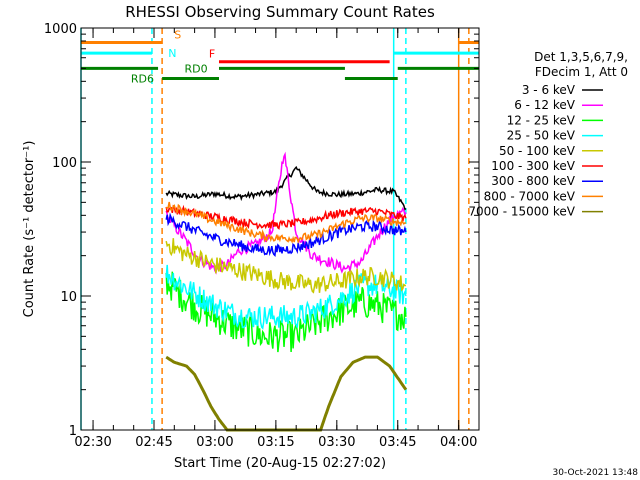  I want to click on series-line-100-to-300kev, so click(286, 217).